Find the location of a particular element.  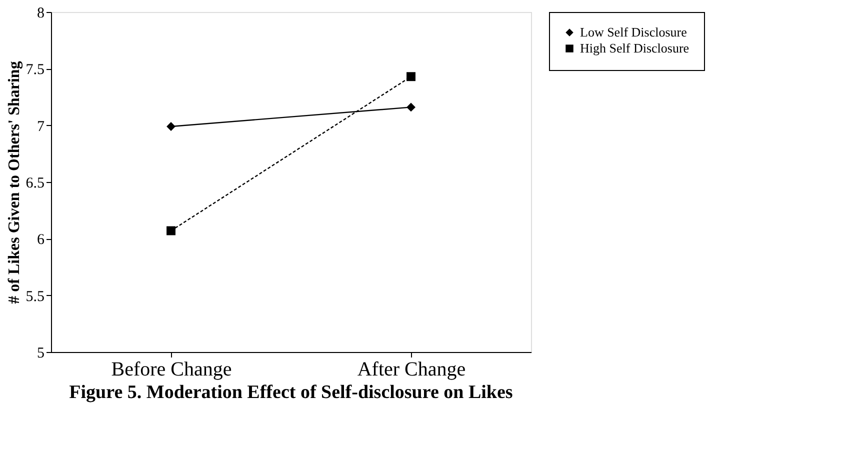

legend-label: High Self Disclosure is located at coordinates (635, 48).